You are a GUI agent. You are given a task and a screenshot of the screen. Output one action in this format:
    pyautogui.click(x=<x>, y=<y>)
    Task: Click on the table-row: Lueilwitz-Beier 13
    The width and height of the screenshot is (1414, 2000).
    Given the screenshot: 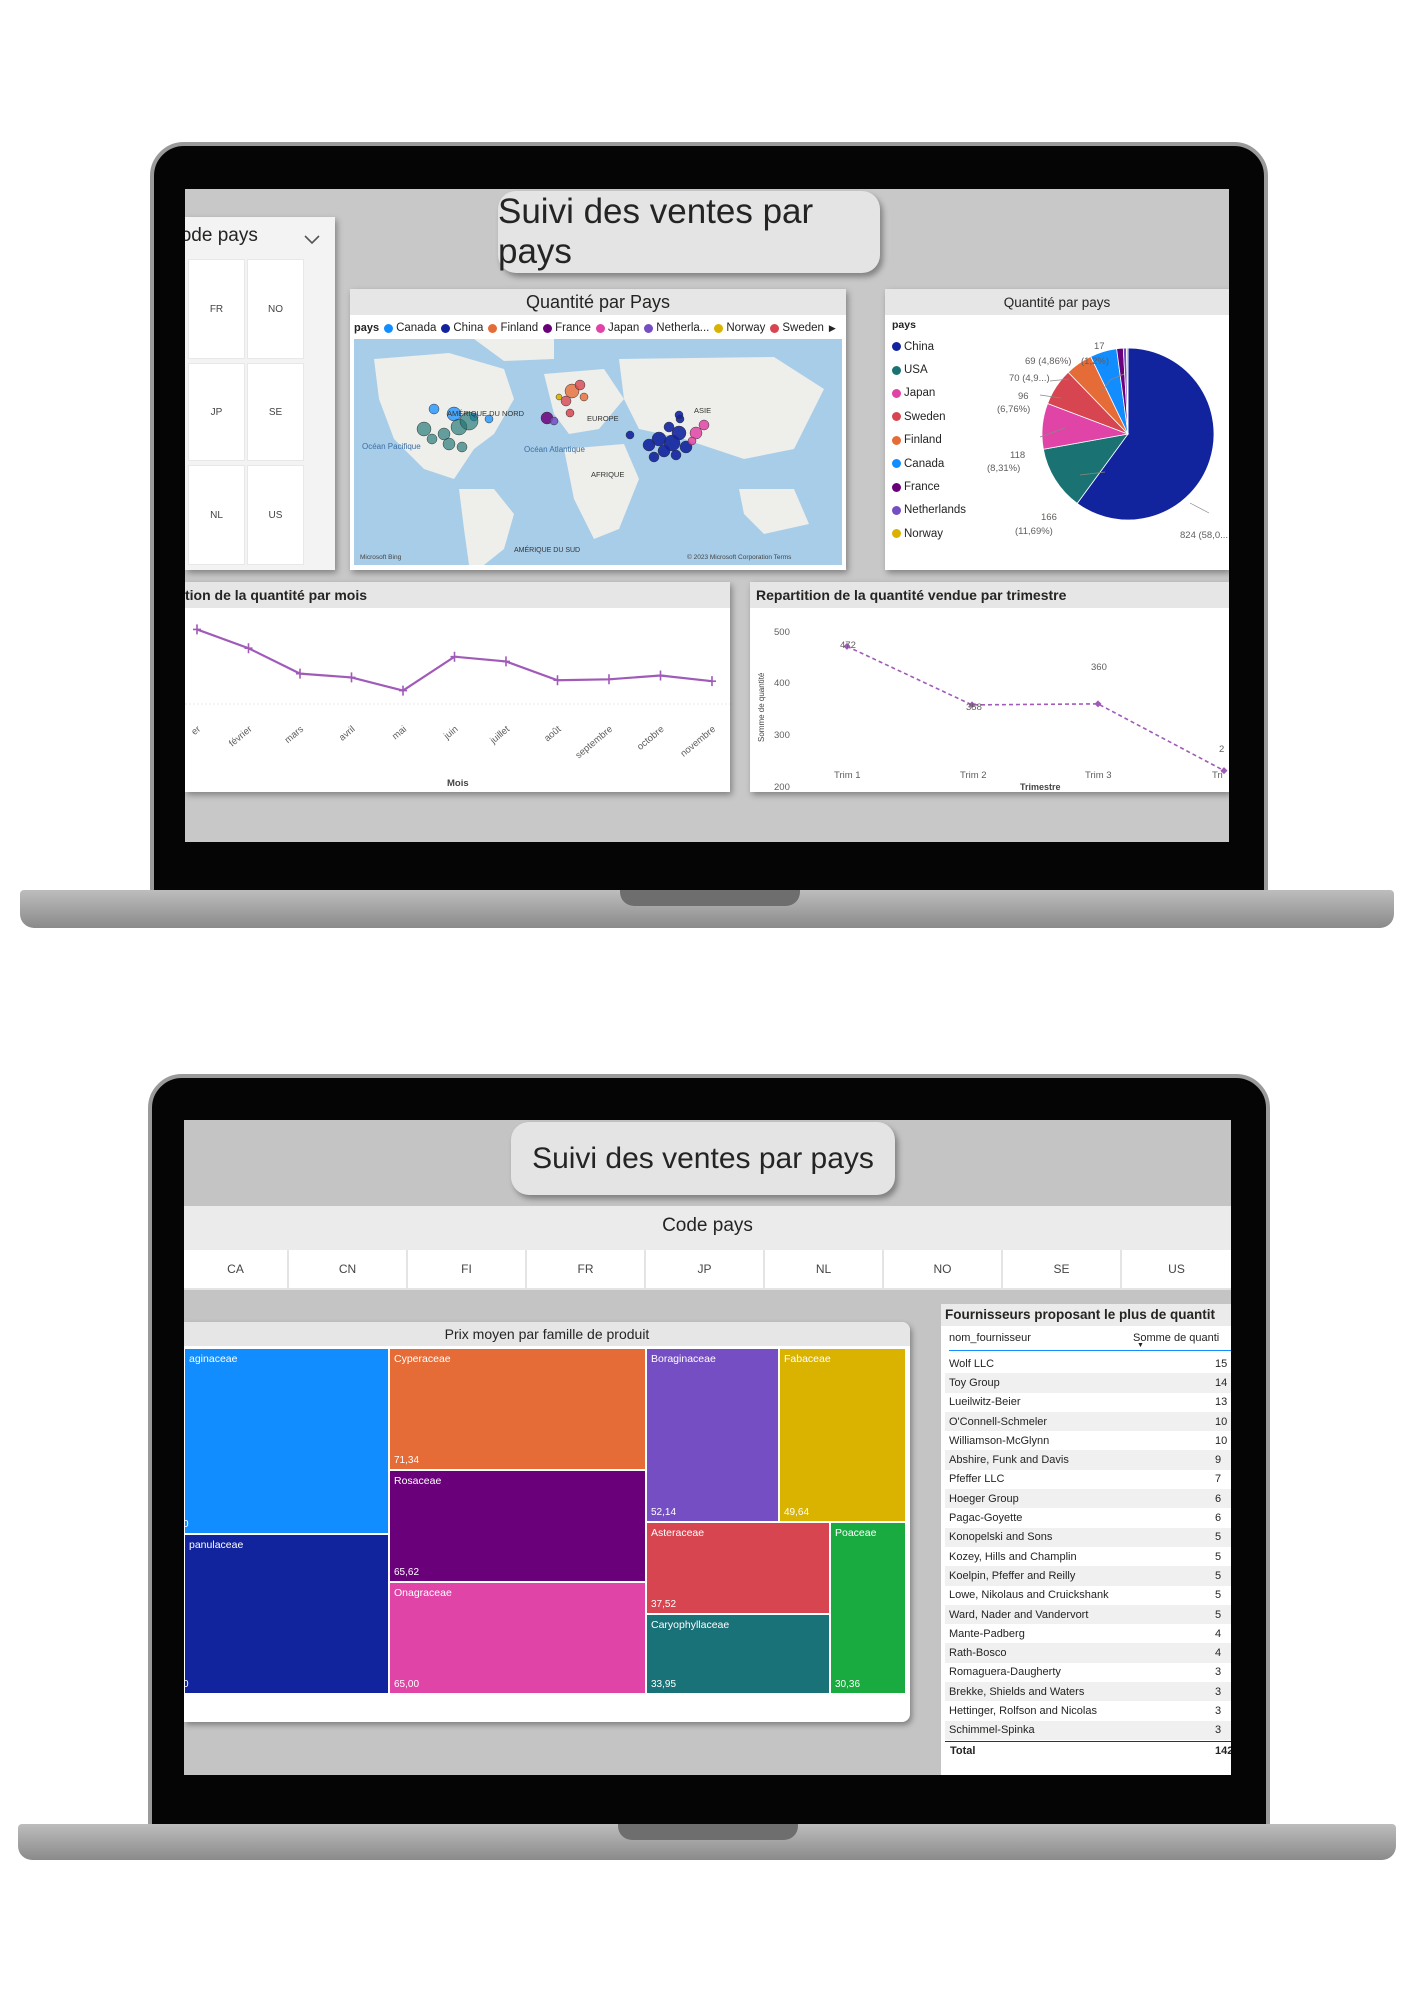 What is the action you would take?
    pyautogui.click(x=1088, y=1402)
    